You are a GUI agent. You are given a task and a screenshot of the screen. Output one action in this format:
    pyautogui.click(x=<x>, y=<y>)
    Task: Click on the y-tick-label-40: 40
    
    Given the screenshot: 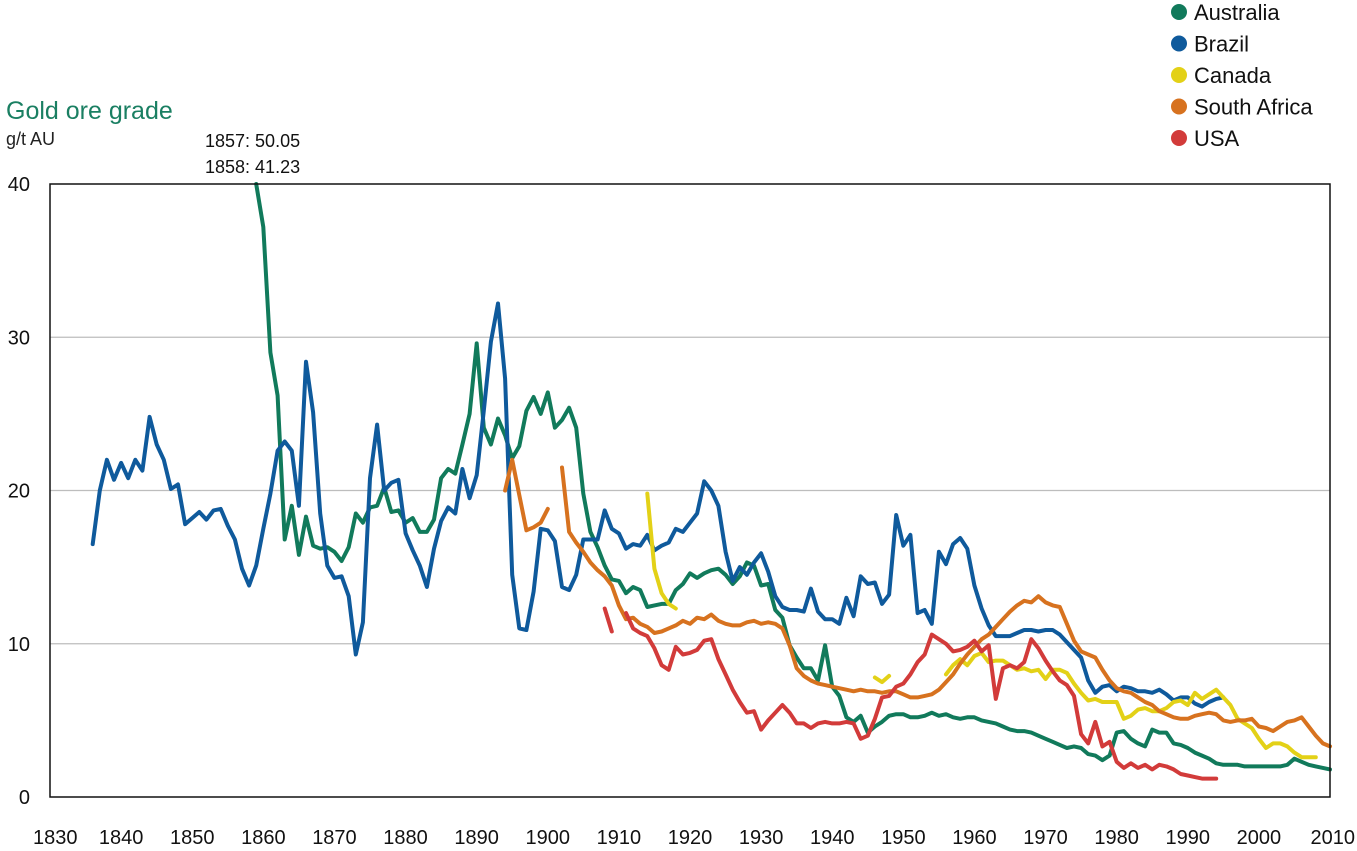 What is the action you would take?
    pyautogui.click(x=19, y=185)
    